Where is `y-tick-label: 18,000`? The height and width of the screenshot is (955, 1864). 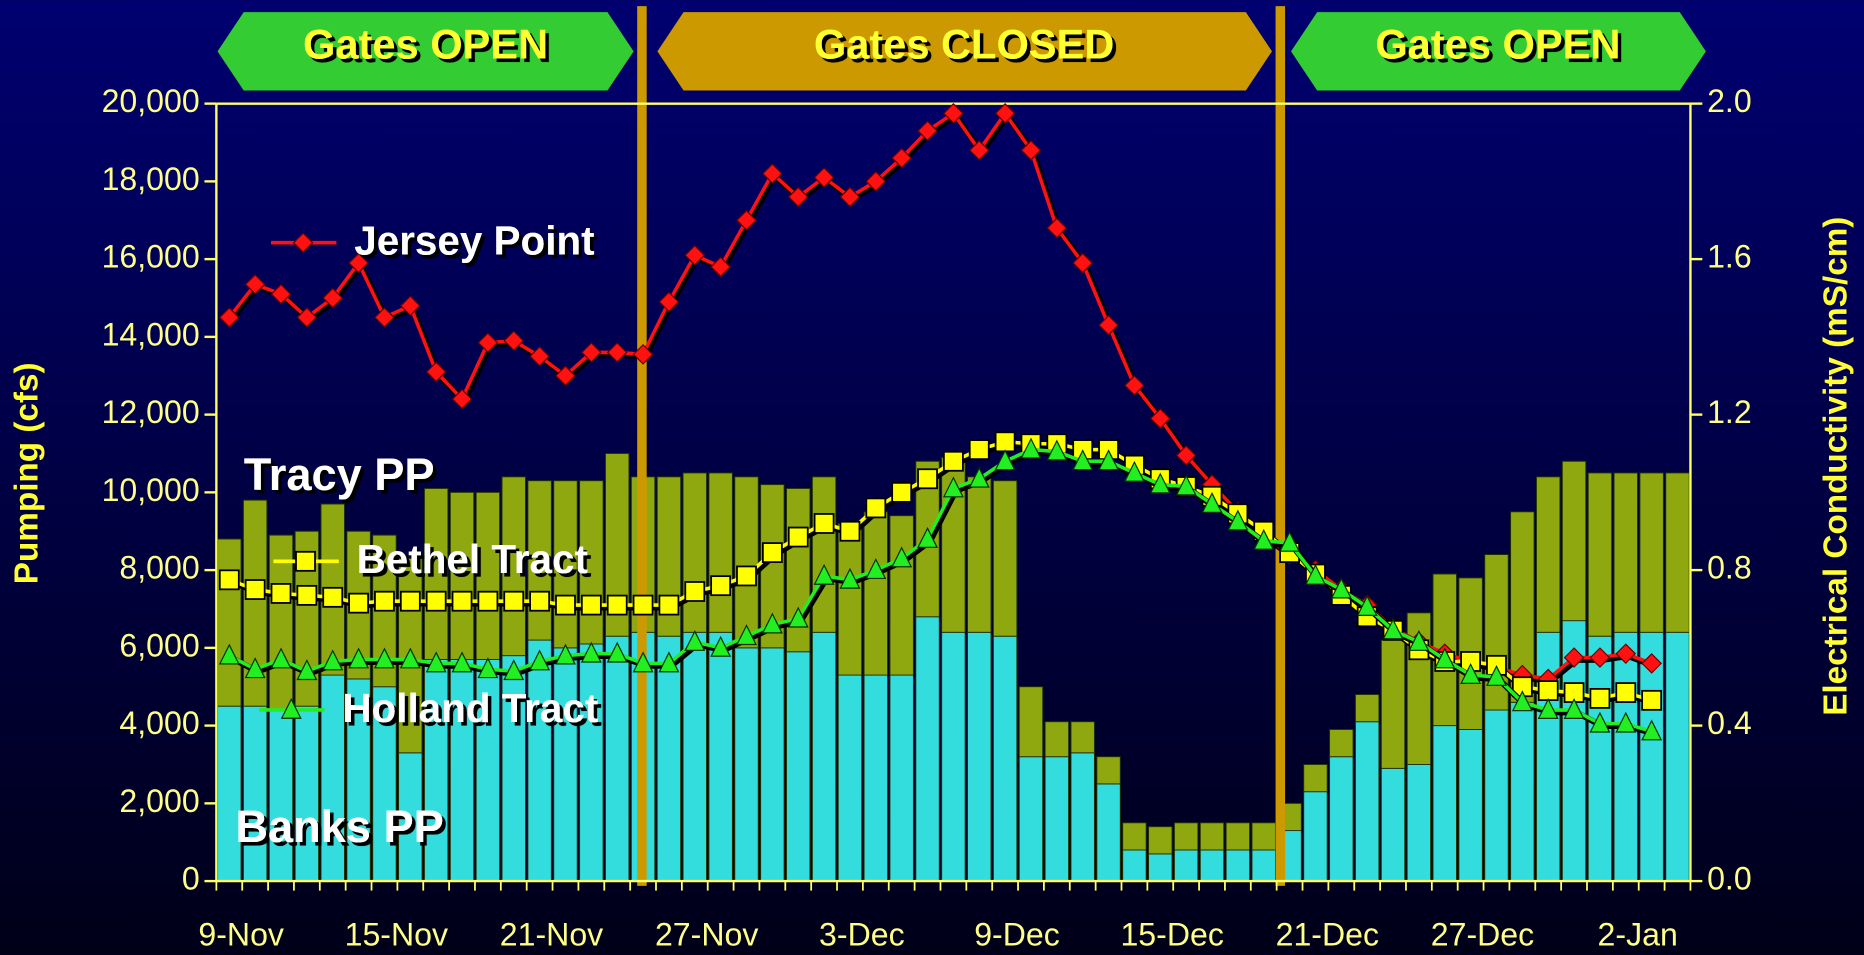
y-tick-label: 18,000 is located at coordinates (151, 179).